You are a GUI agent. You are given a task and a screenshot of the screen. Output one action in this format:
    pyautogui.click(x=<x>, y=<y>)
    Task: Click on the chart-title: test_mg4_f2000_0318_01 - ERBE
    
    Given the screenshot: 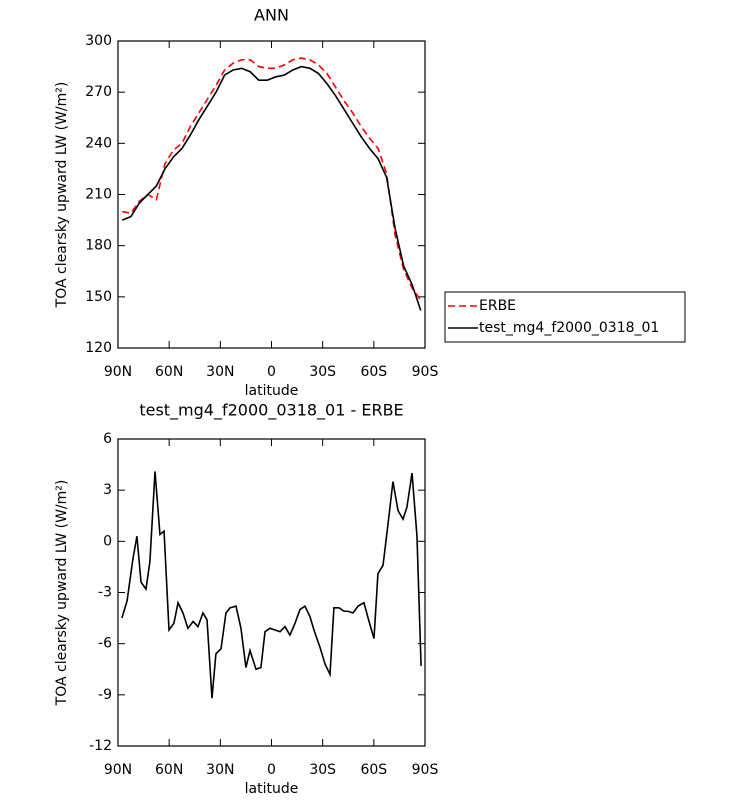 What is the action you would take?
    pyautogui.click(x=271, y=411)
    